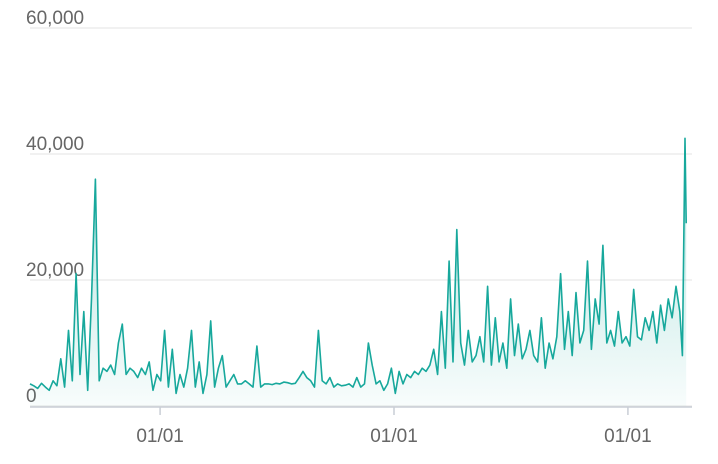 This screenshot has height=464, width=718. What do you see at coordinates (55, 144) in the screenshot?
I see `y-tick-label: 40,000` at bounding box center [55, 144].